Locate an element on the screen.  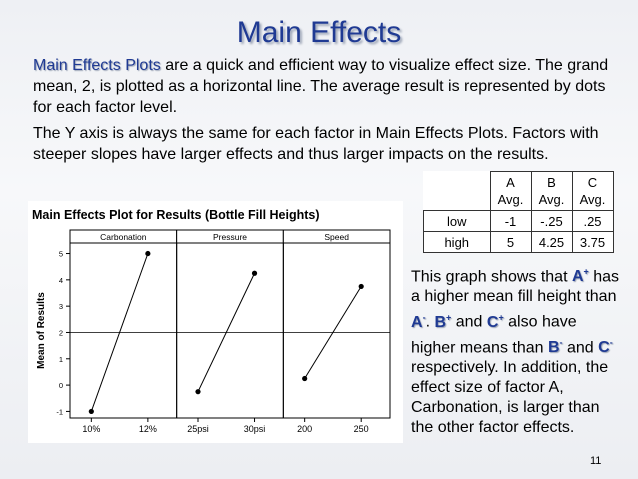
panel-title: Carbonation is located at coordinates (123, 237).